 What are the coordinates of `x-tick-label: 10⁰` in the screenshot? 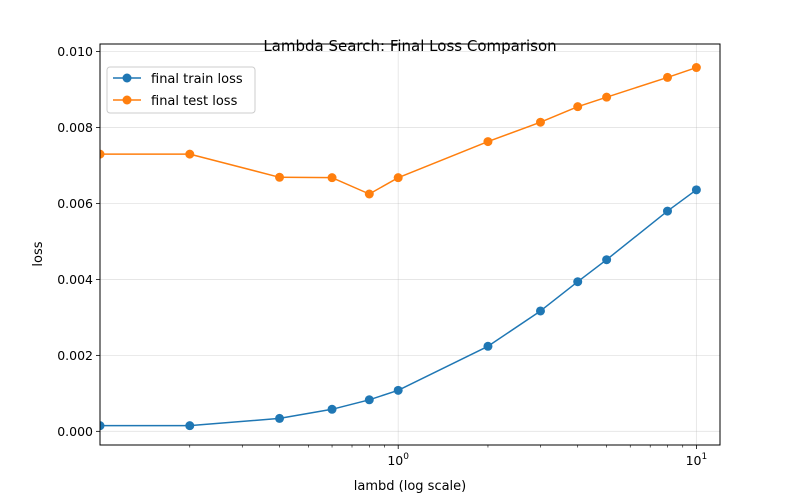 It's located at (398, 460).